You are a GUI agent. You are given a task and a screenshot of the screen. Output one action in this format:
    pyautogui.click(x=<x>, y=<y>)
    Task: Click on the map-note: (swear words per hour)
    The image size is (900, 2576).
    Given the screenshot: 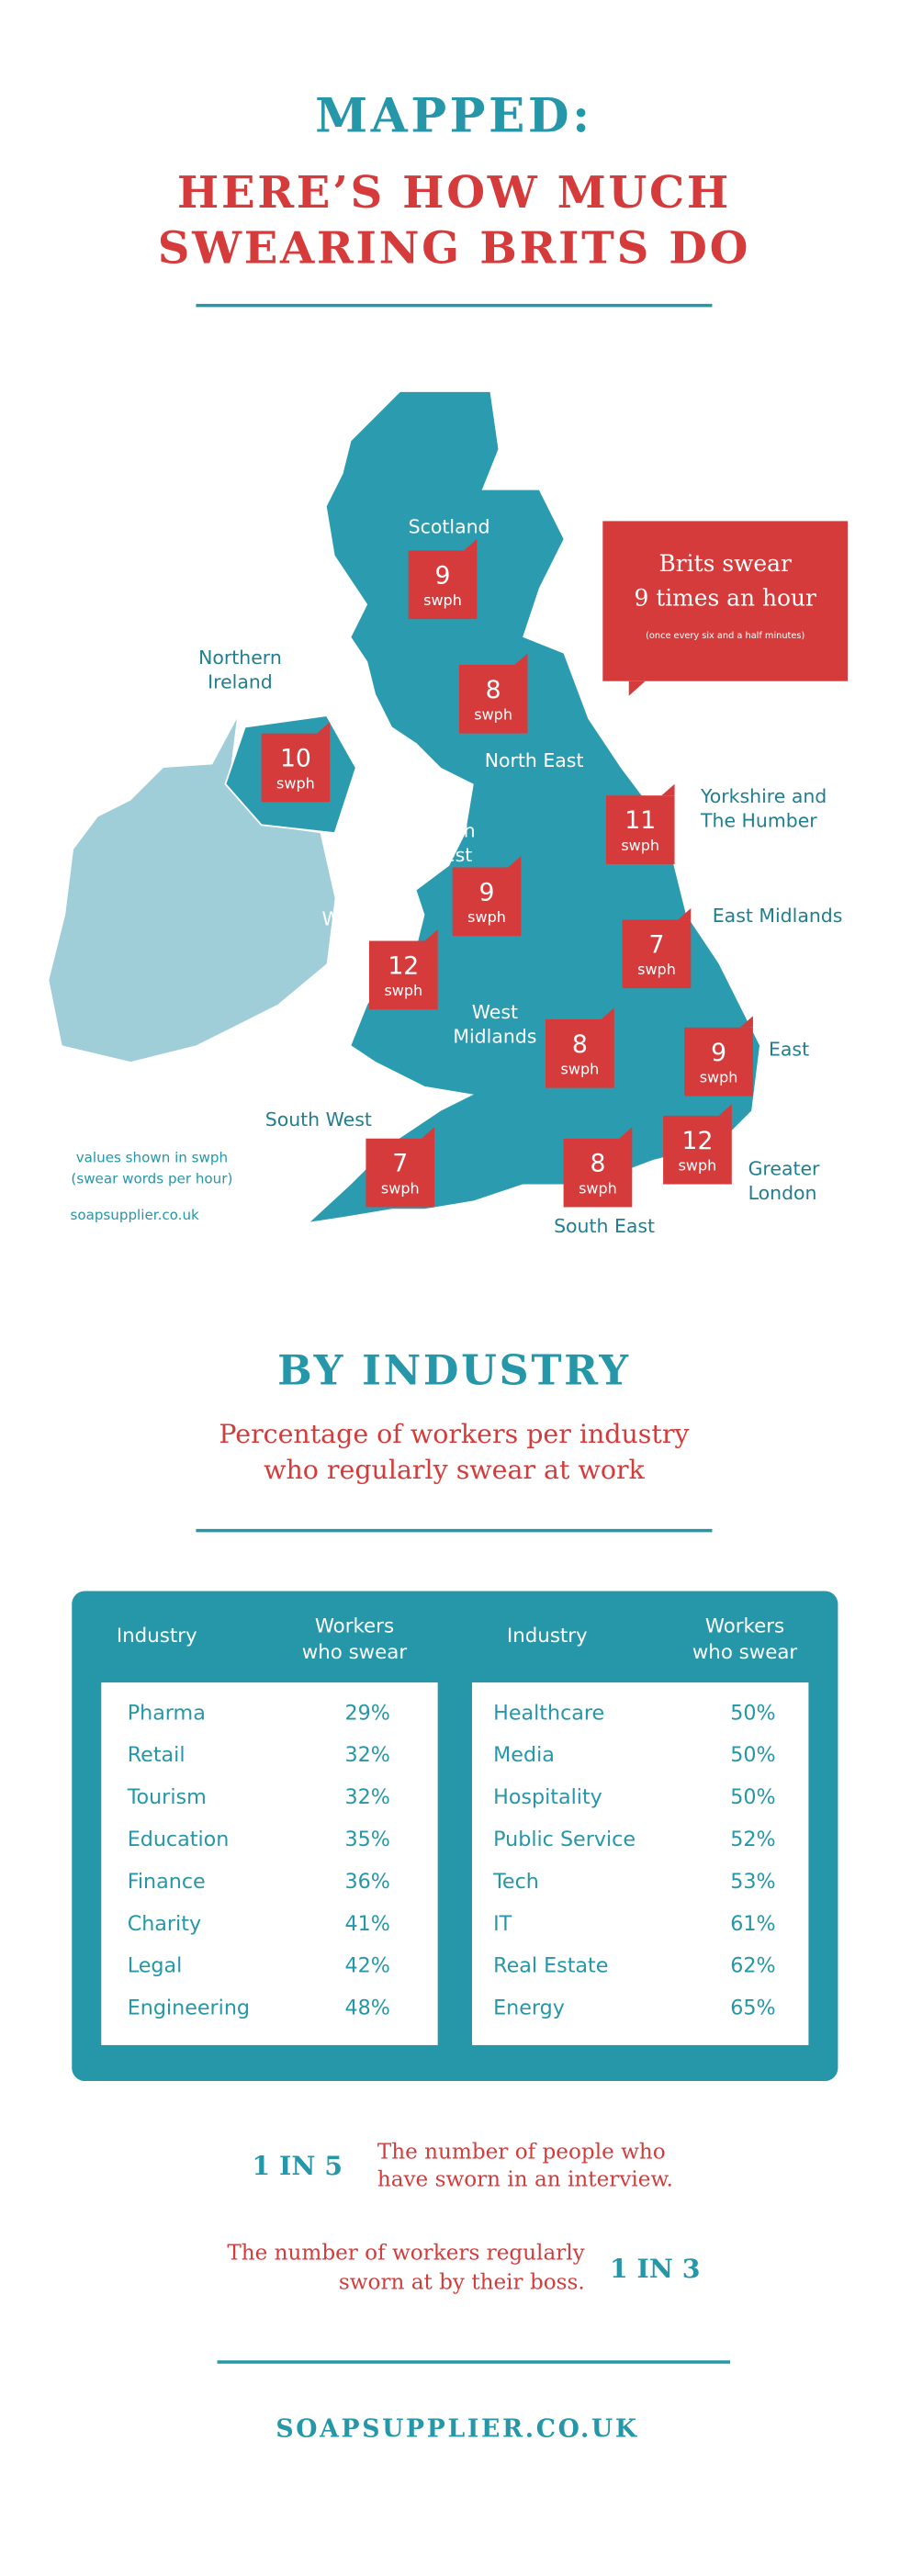 What is the action you would take?
    pyautogui.click(x=151, y=1179)
    